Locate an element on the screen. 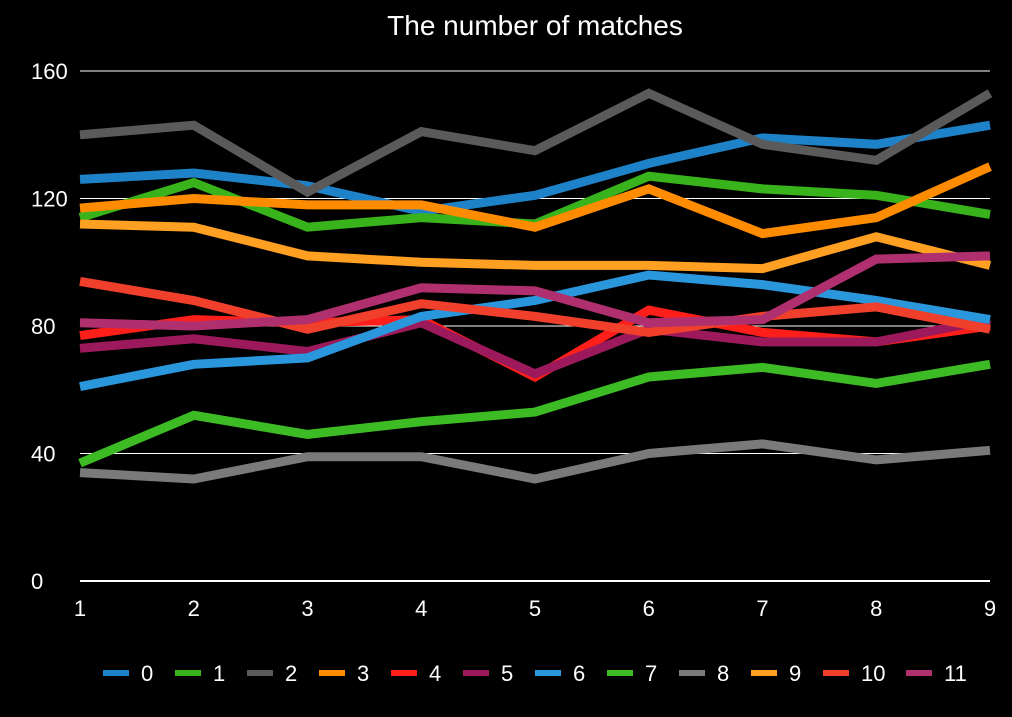 Image resolution: width=1012 pixels, height=717 pixels. legend-label: 9 is located at coordinates (795, 673).